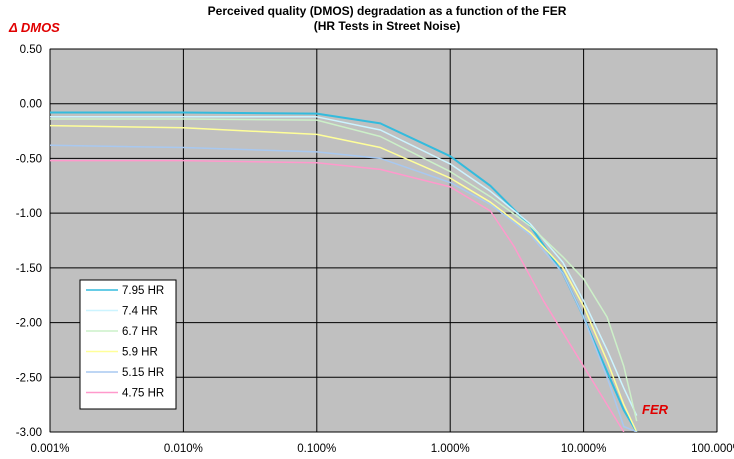 The image size is (734, 459). What do you see at coordinates (143, 291) in the screenshot?
I see `legend-label: 7.95 HR` at bounding box center [143, 291].